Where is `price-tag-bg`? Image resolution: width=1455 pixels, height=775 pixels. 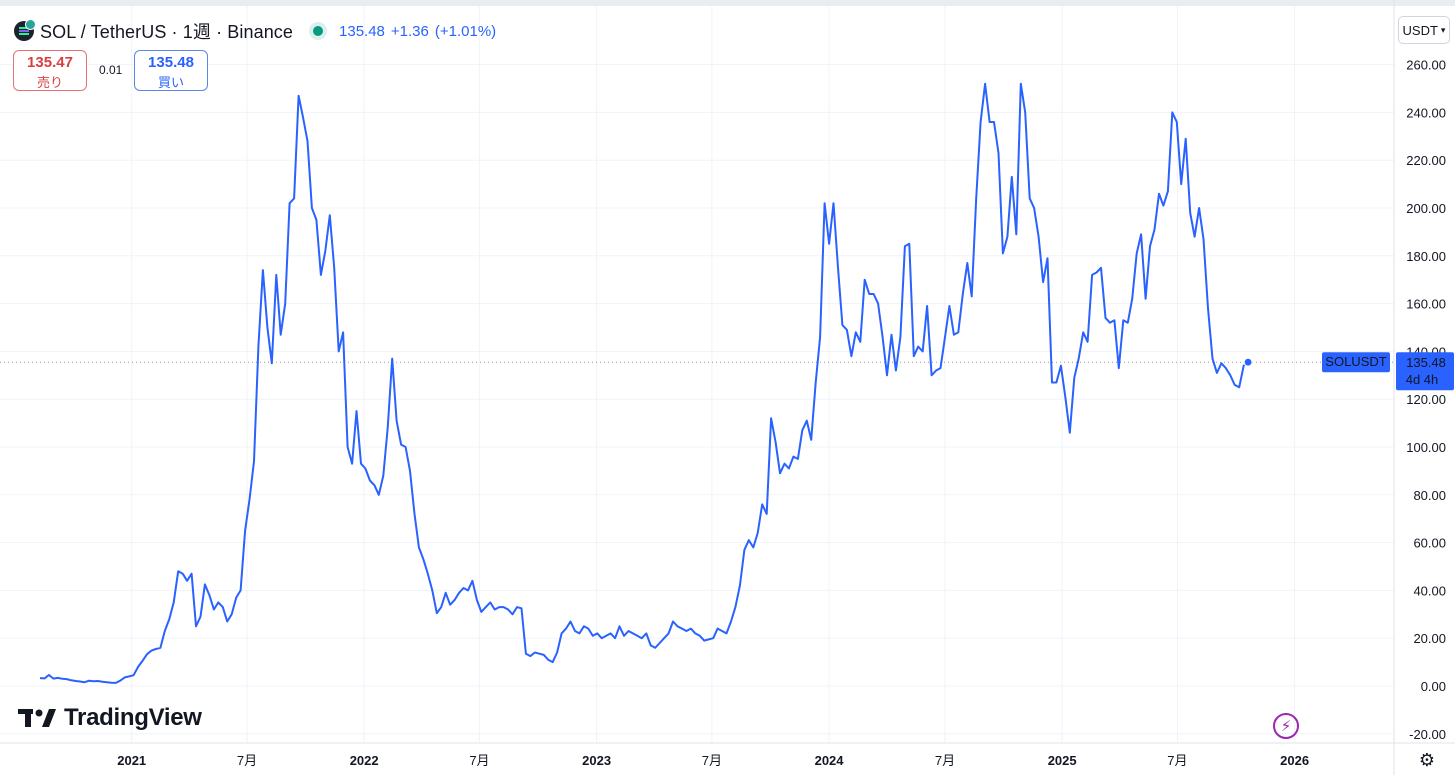
price-tag-bg is located at coordinates (1425, 371).